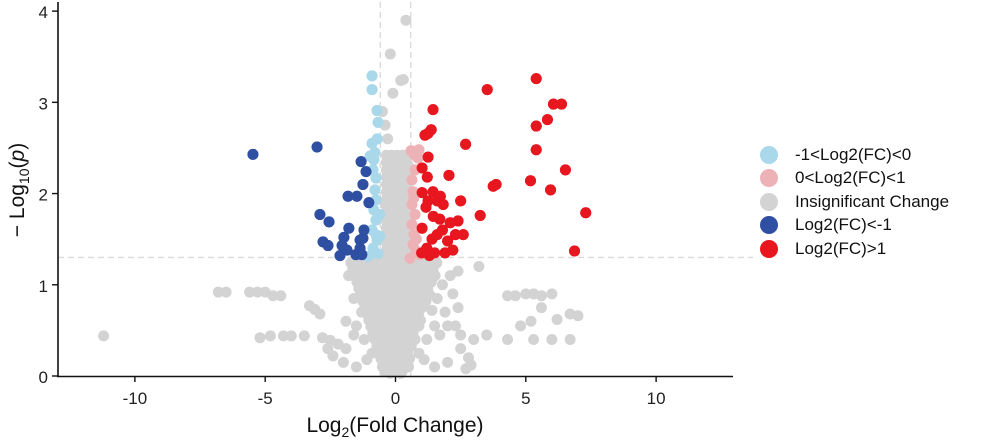  I want to click on x-tick-label: -5, so click(265, 398).